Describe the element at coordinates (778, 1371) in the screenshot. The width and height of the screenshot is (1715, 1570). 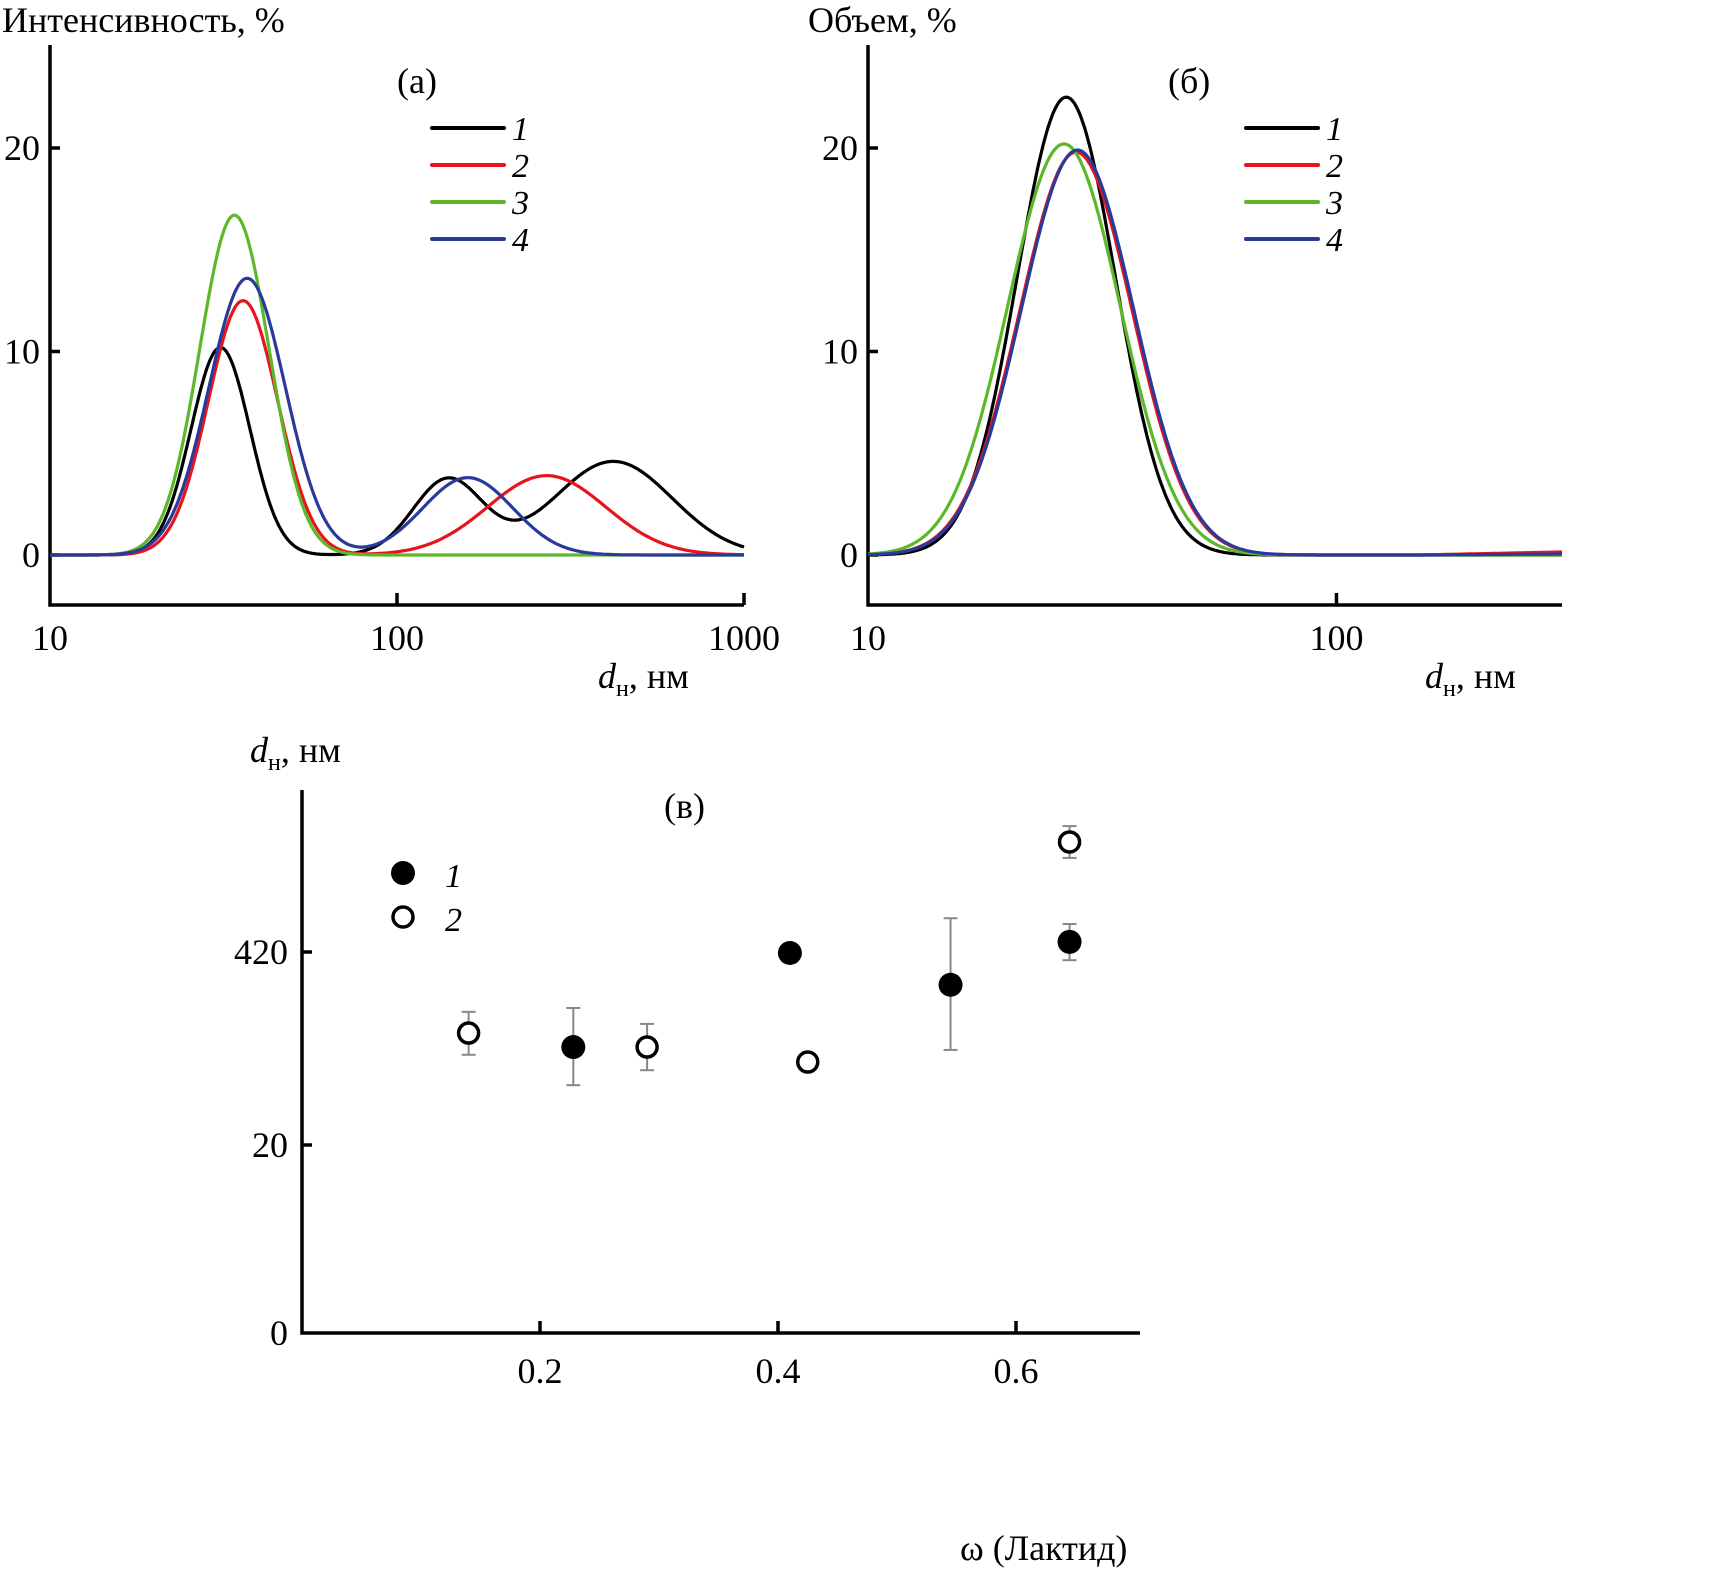
I see `x-tick-label: 0.4` at that location.